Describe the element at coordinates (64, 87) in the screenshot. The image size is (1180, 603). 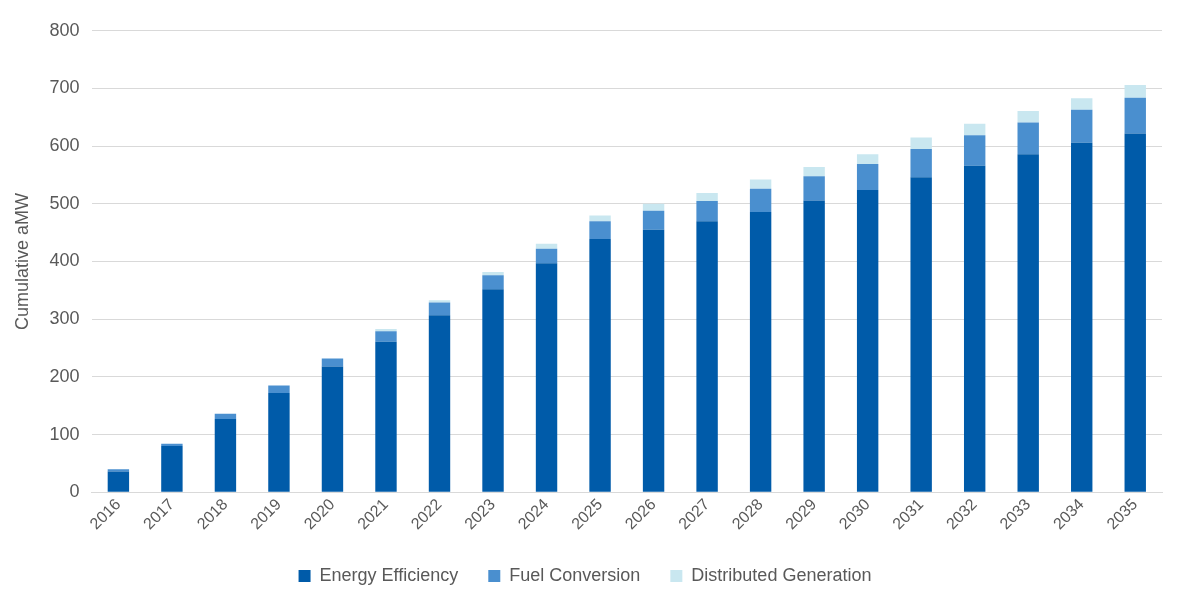
I see `y-tick-label: 700` at that location.